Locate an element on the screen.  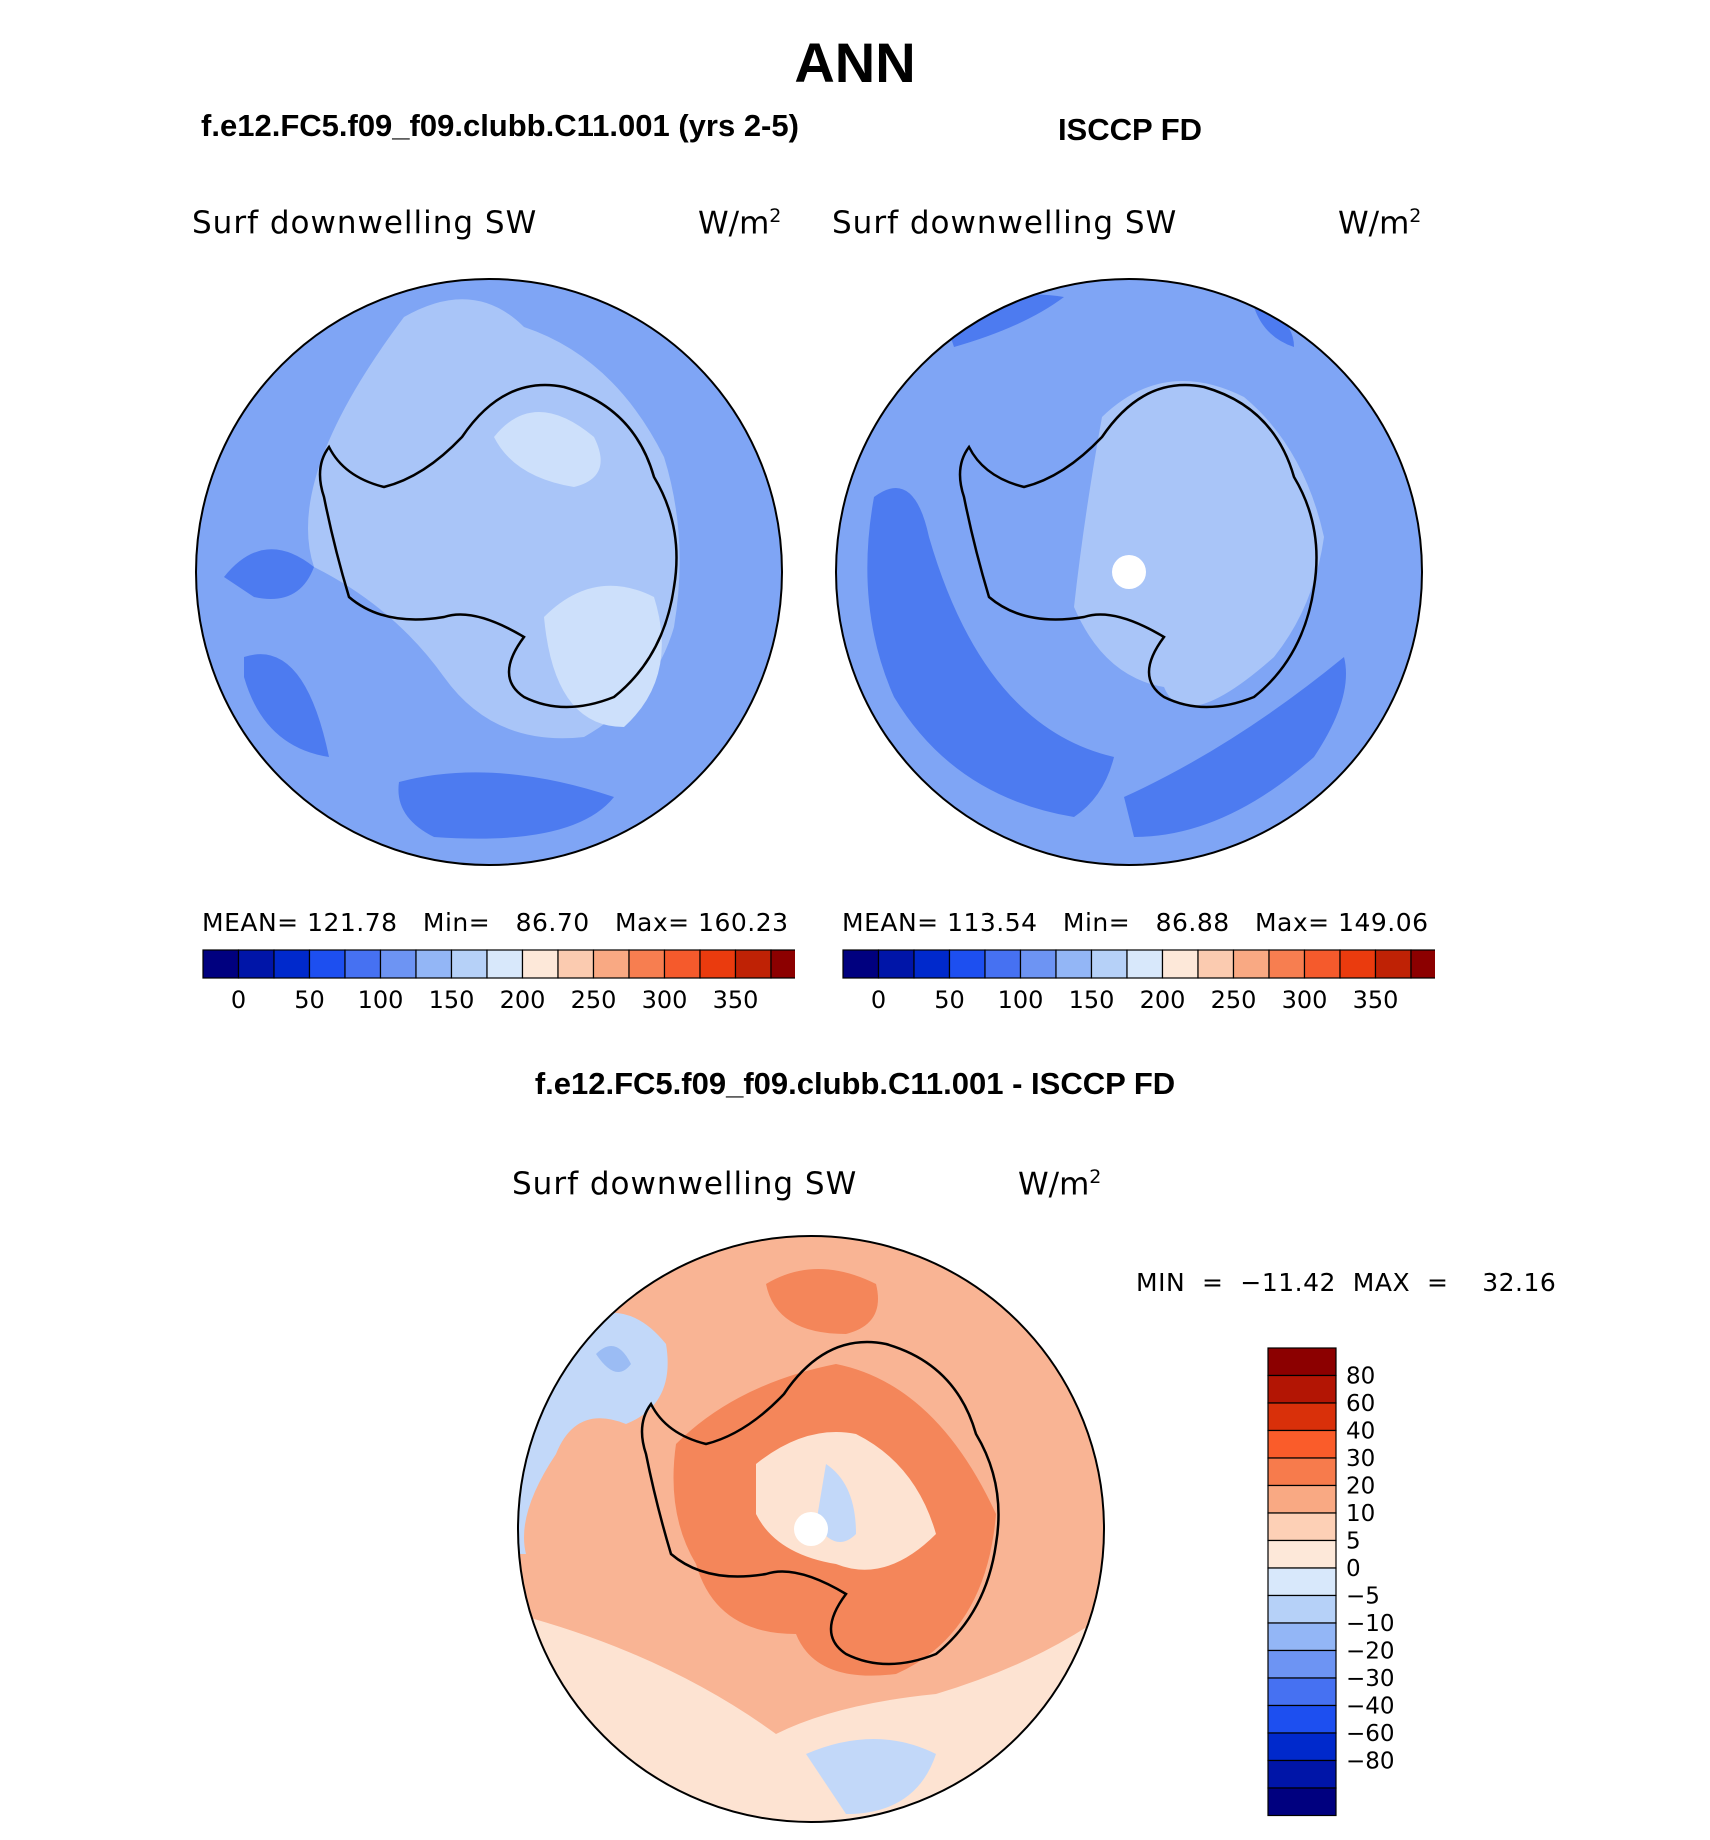
model-units-label: W/m2 is located at coordinates (740, 223).